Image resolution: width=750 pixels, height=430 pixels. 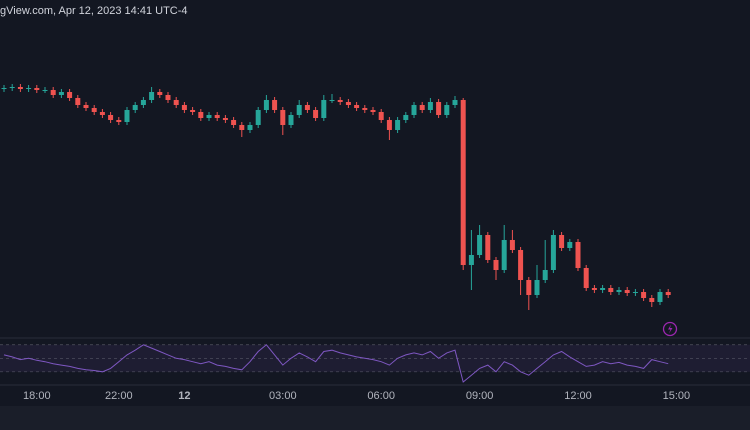 What do you see at coordinates (37, 396) in the screenshot?
I see `x-tick-label: 18:00` at bounding box center [37, 396].